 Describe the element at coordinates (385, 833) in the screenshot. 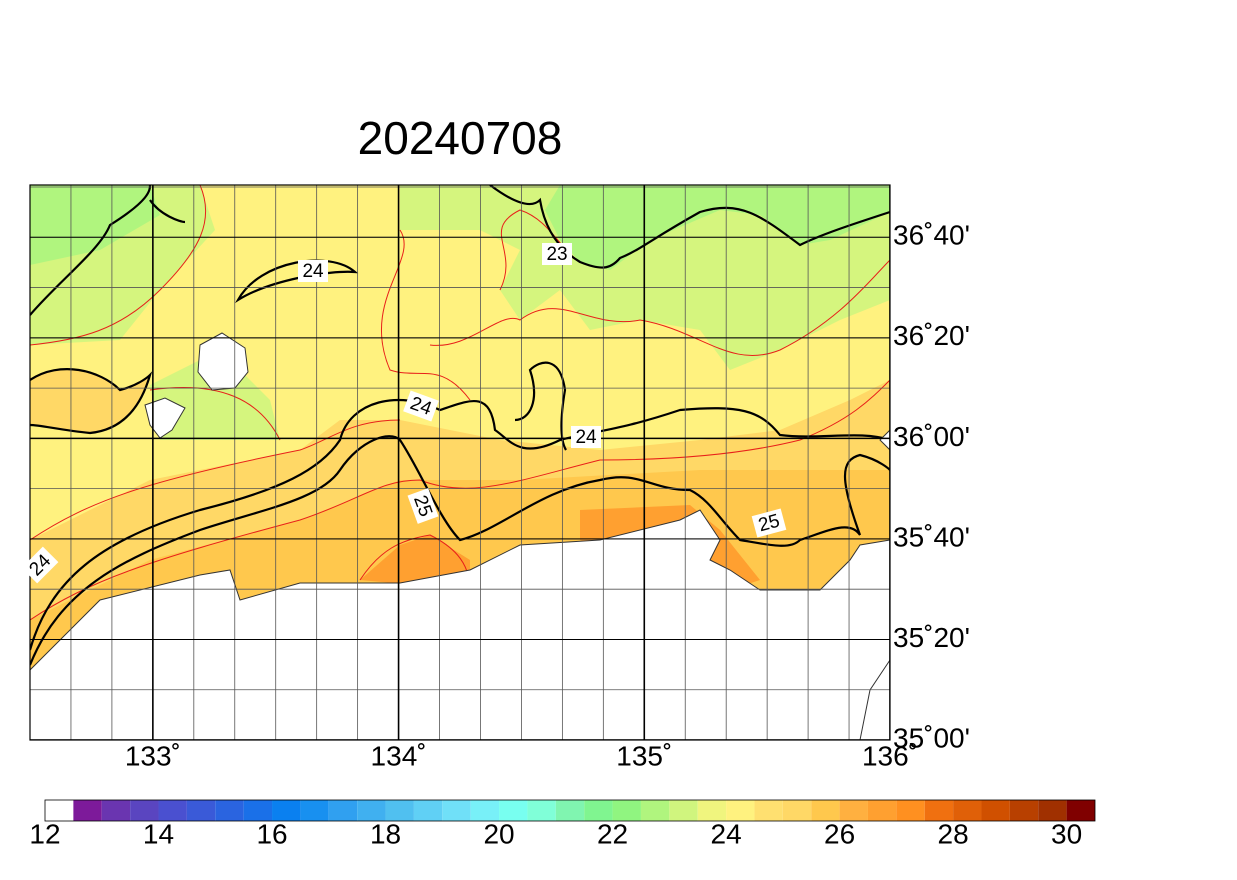

I see `colorbar-tick-label: 18` at that location.